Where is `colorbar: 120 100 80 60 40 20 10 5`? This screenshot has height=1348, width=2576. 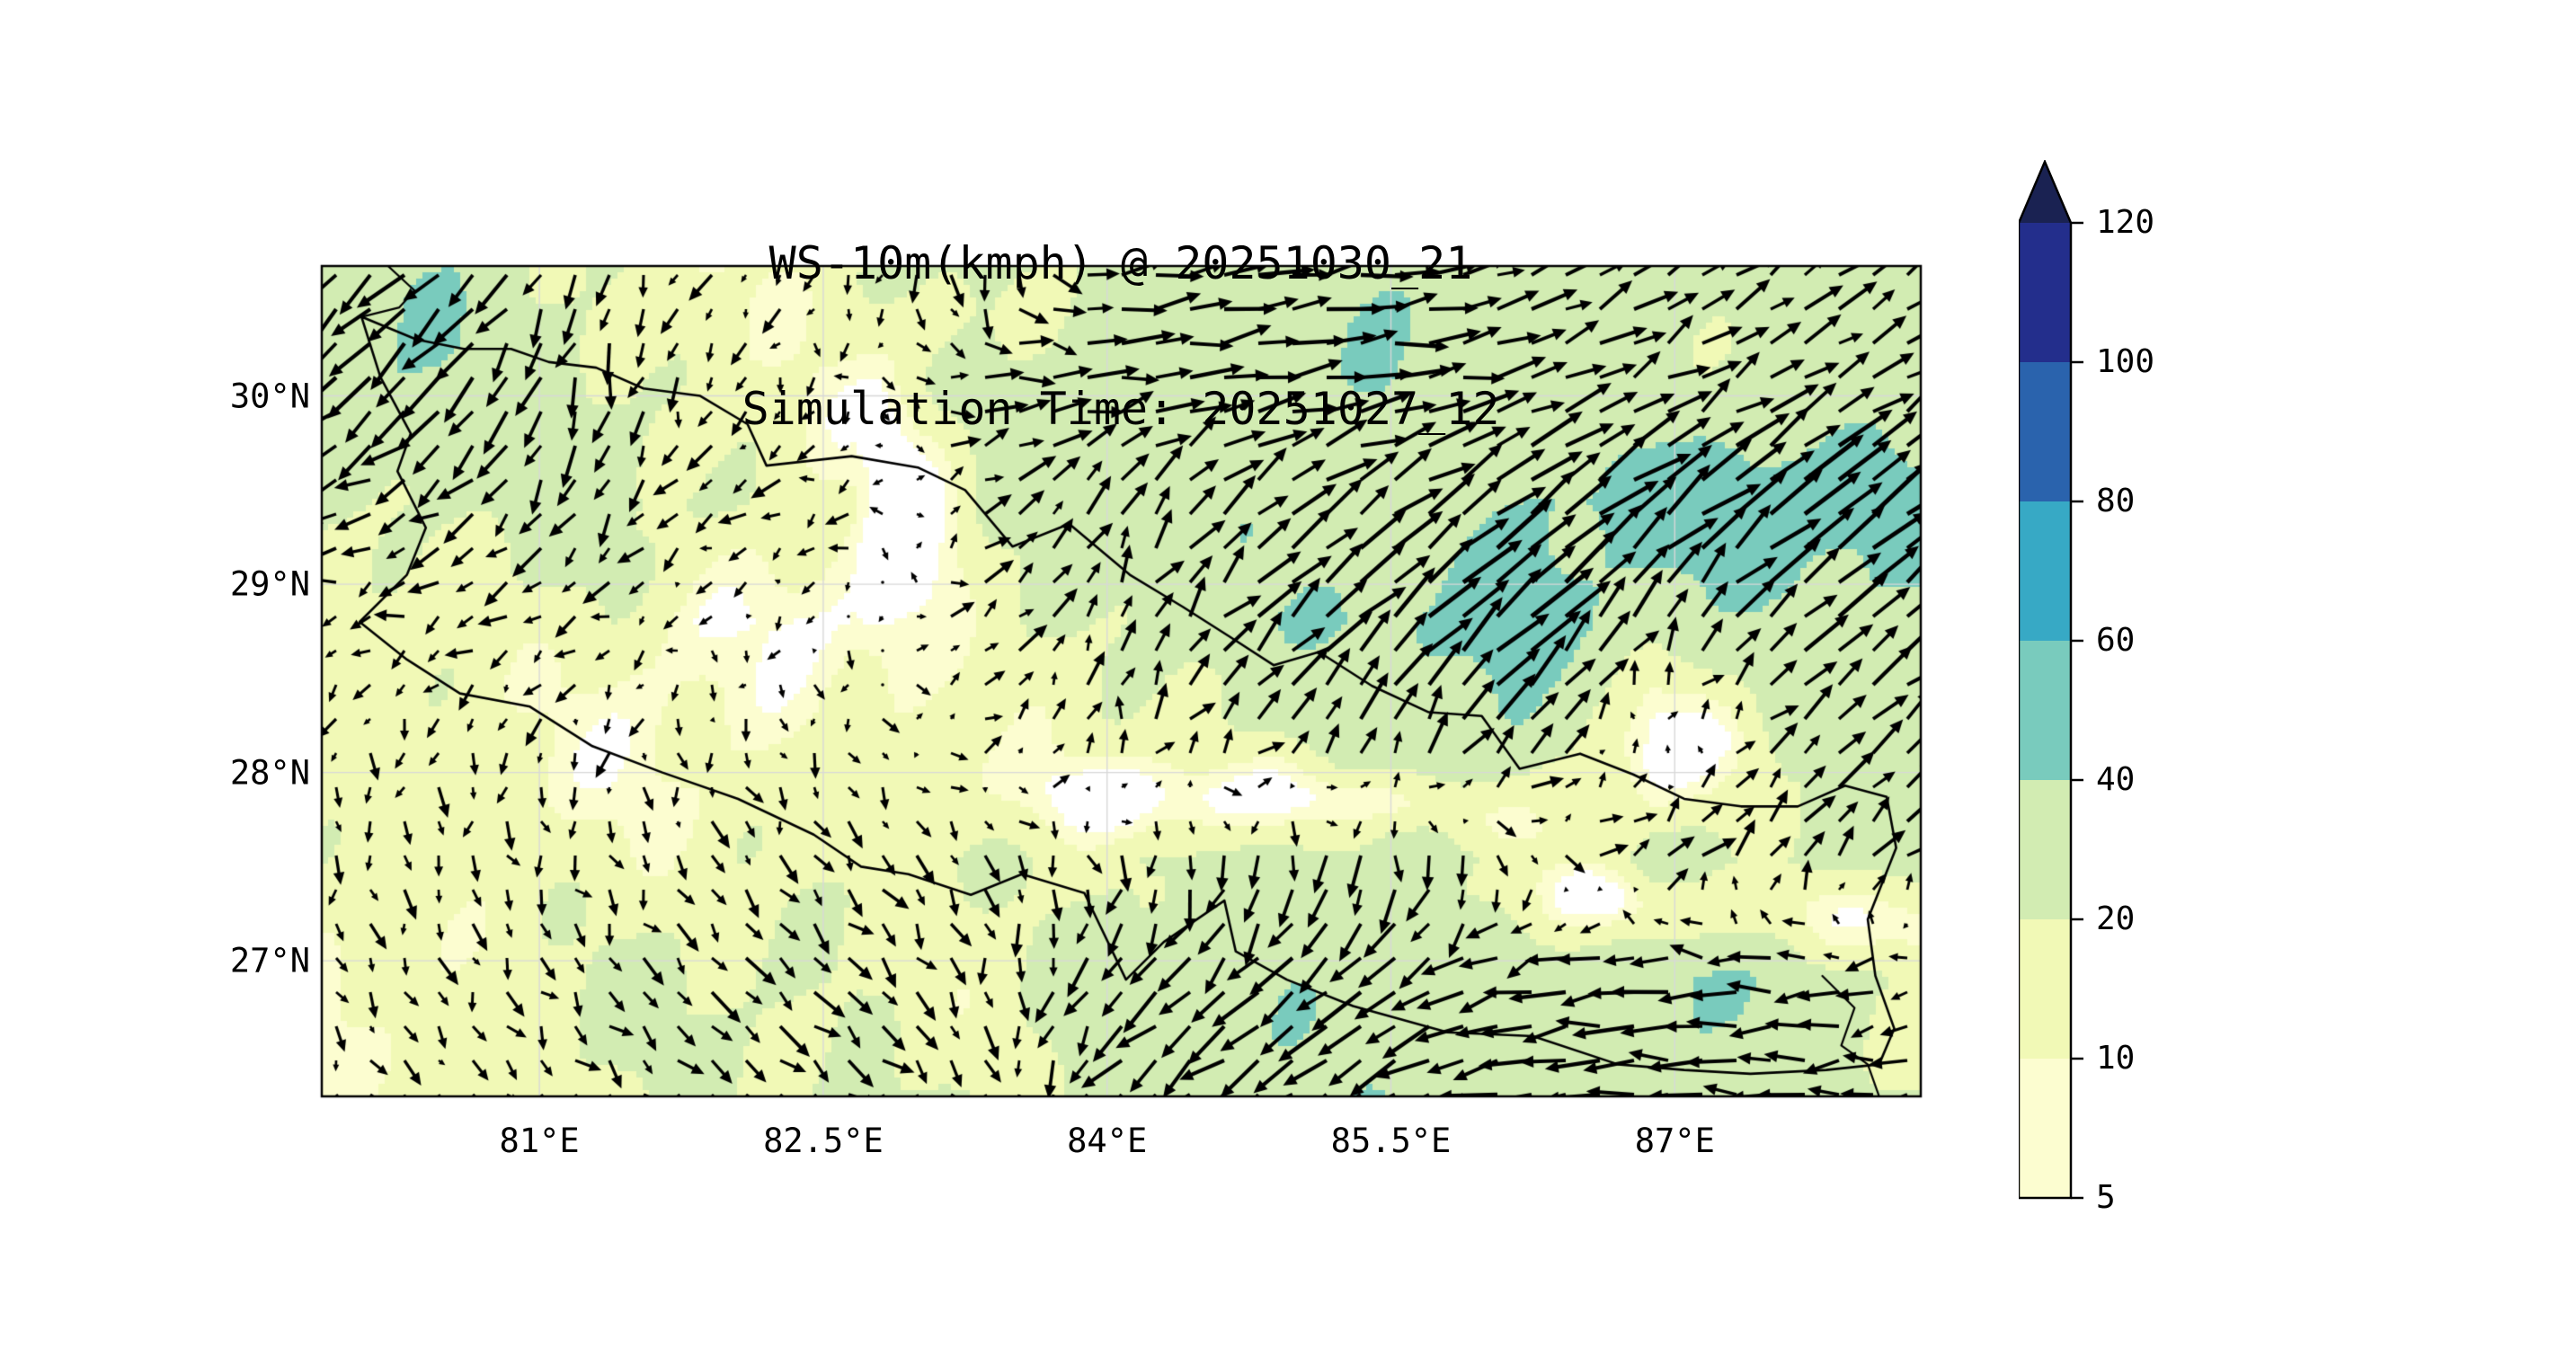
colorbar: 120 100 80 60 40 20 10 5 is located at coordinates (2117, 726).